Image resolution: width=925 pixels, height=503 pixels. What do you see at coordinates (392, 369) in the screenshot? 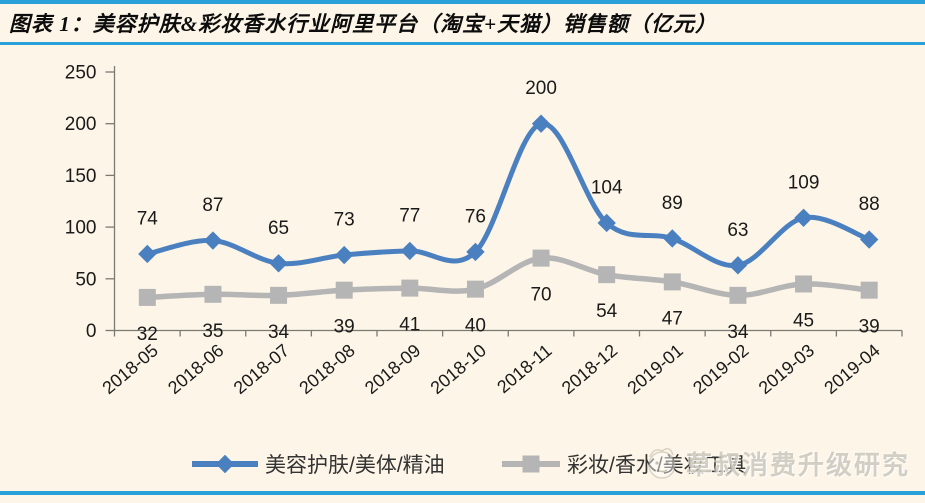
I see `x-tick-label: 2018-09` at bounding box center [392, 369].